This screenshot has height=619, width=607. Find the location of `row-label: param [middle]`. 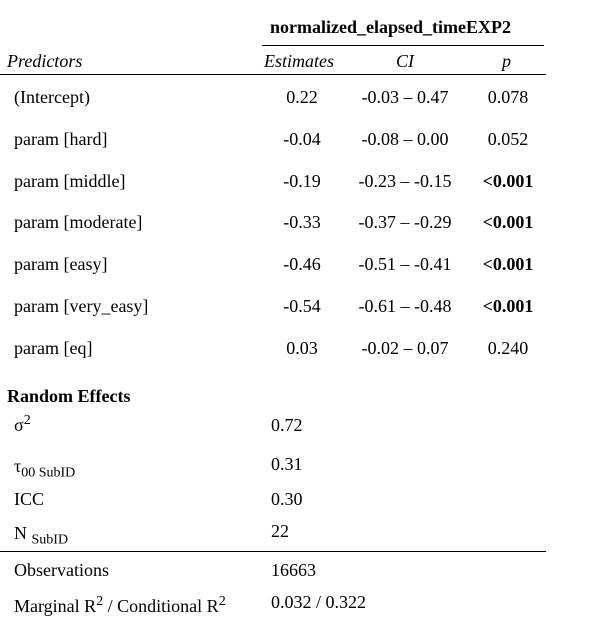

row-label: param [middle] is located at coordinates (70, 181).